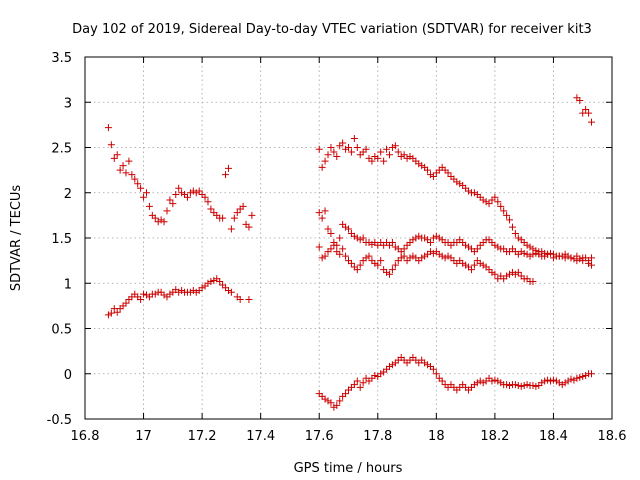 This screenshot has height=480, width=640. What do you see at coordinates (68, 375) in the screenshot?
I see `y-tick-label: 0` at bounding box center [68, 375].